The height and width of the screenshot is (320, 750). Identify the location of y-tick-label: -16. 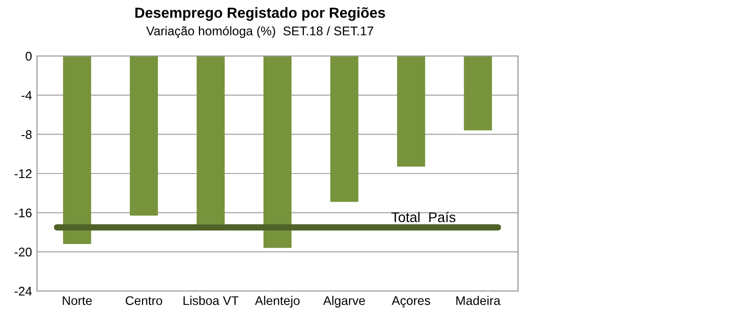
(23, 213).